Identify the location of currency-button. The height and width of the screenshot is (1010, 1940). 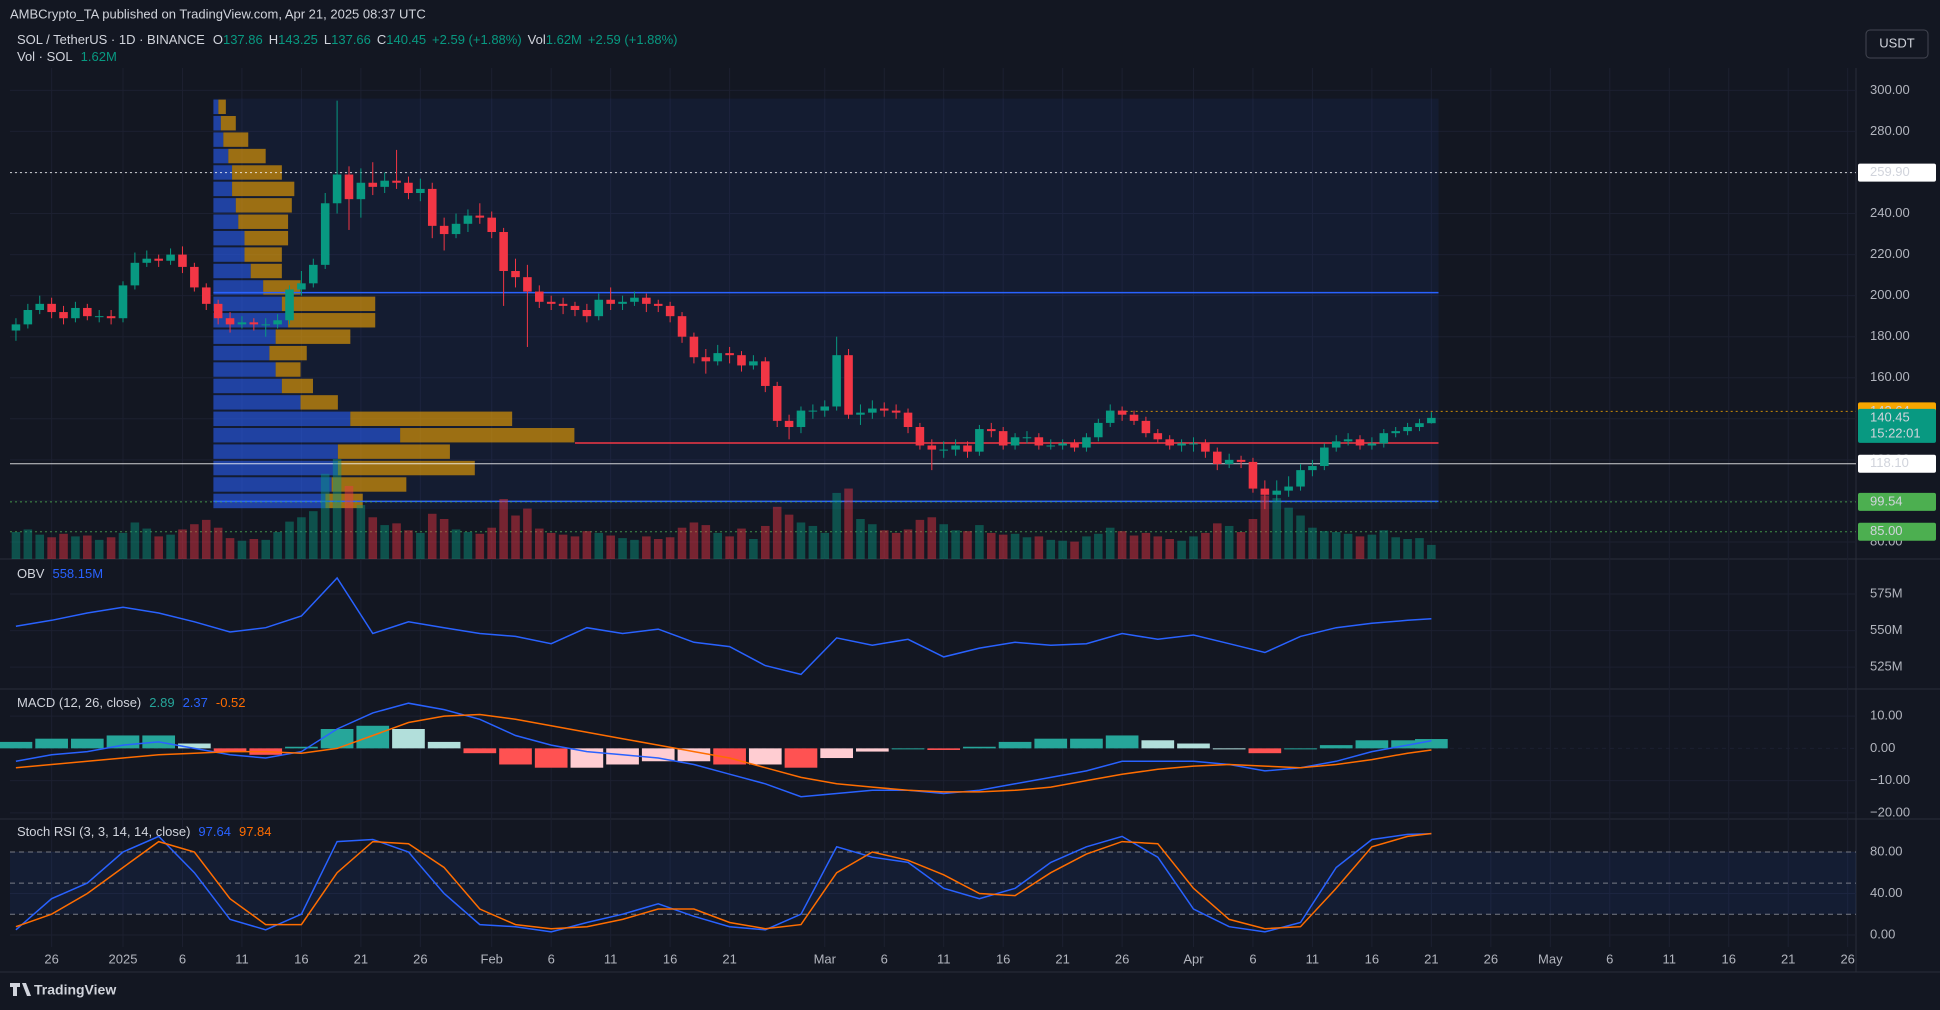
(1897, 44).